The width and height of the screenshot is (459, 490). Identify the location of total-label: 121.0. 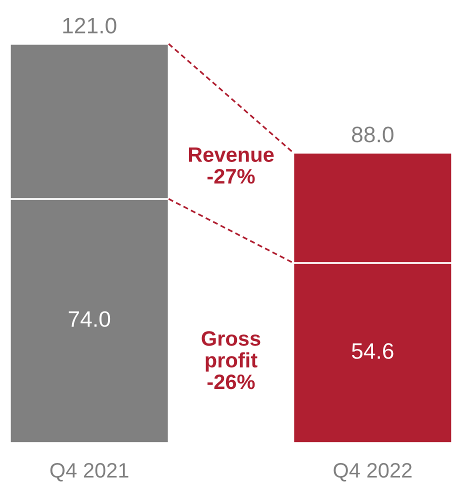
(89, 26).